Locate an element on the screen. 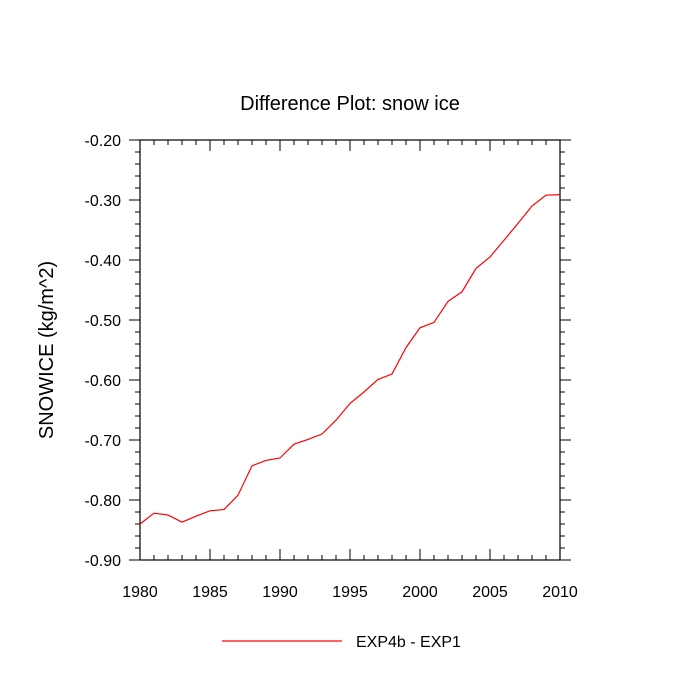 This screenshot has width=700, height=700. y-tick-label: -0.50 is located at coordinates (103, 321).